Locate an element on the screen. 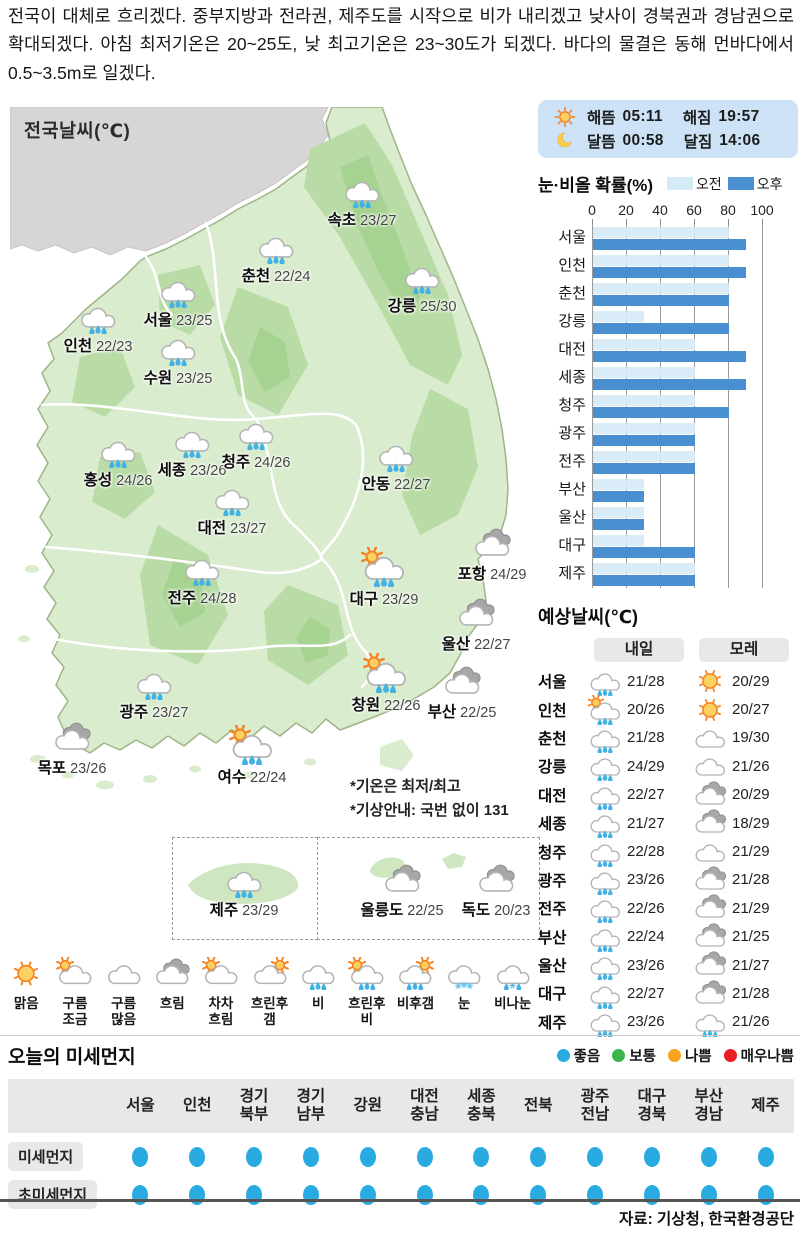 This screenshot has width=800, height=1235. city-name: 청주 is located at coordinates (236, 462).